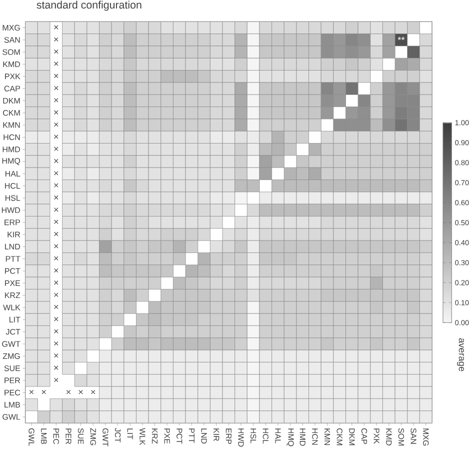  Describe the element at coordinates (44, 436) in the screenshot. I see `x-tick-label: LMB` at that location.